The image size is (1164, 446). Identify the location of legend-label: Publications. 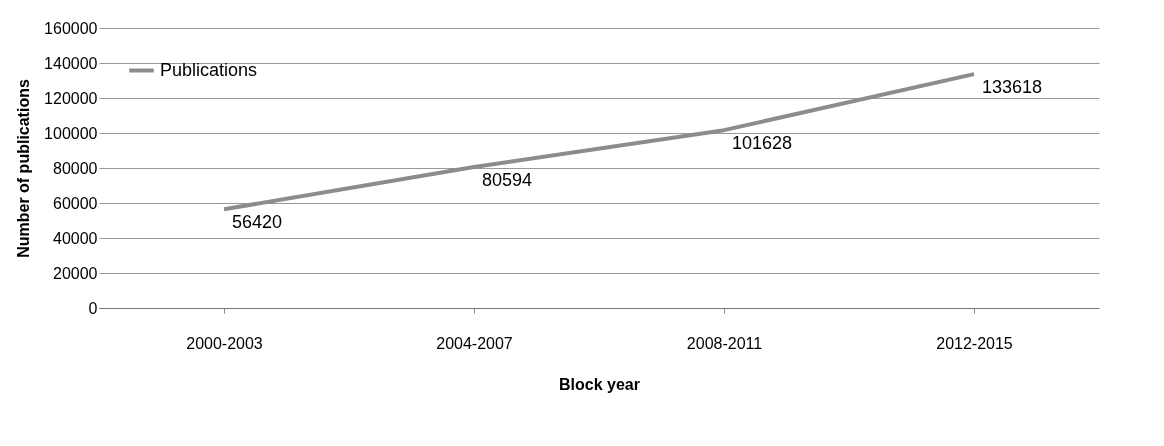
(209, 69).